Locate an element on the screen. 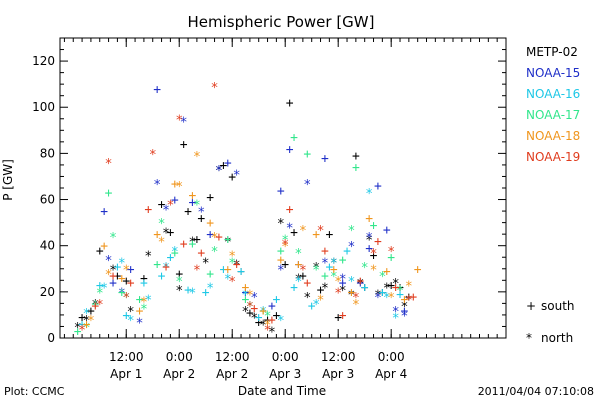 The width and height of the screenshot is (600, 400). y-tick-label: 80 is located at coordinates (47, 153).